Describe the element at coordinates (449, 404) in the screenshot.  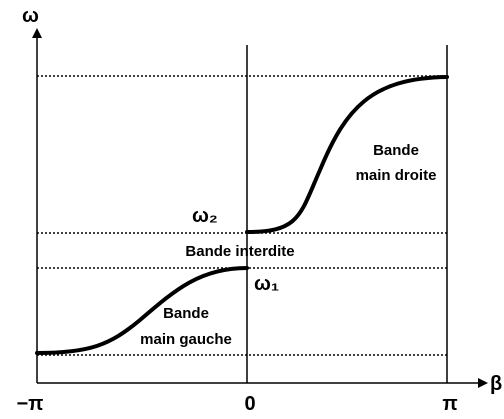
I see `tick-label: π` at that location.